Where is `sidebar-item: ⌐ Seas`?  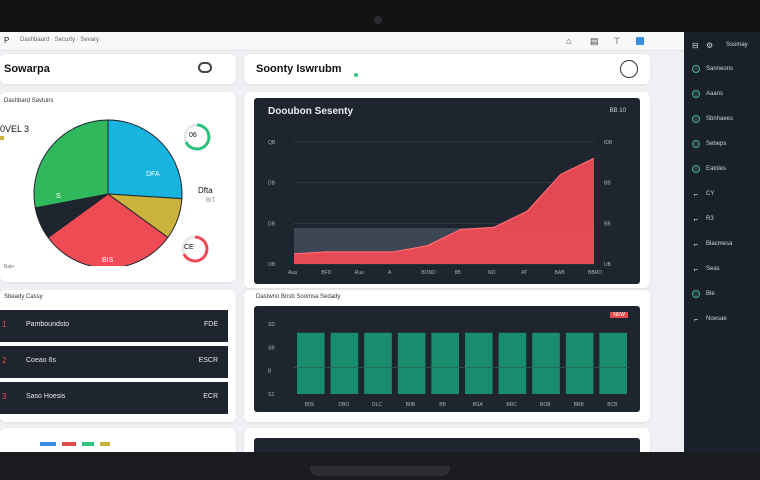
sidebar-item: ⌐ Seas is located at coordinates (725, 269).